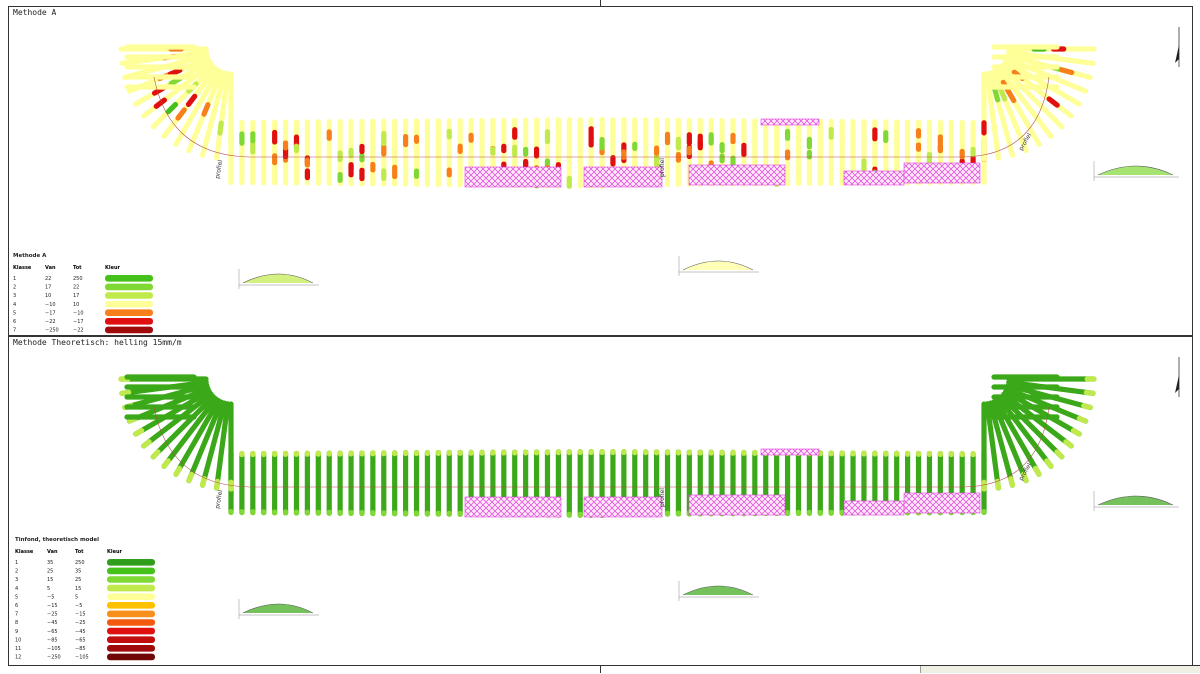  What do you see at coordinates (78, 606) in the screenshot?
I see `legend-tot: −5` at bounding box center [78, 606].